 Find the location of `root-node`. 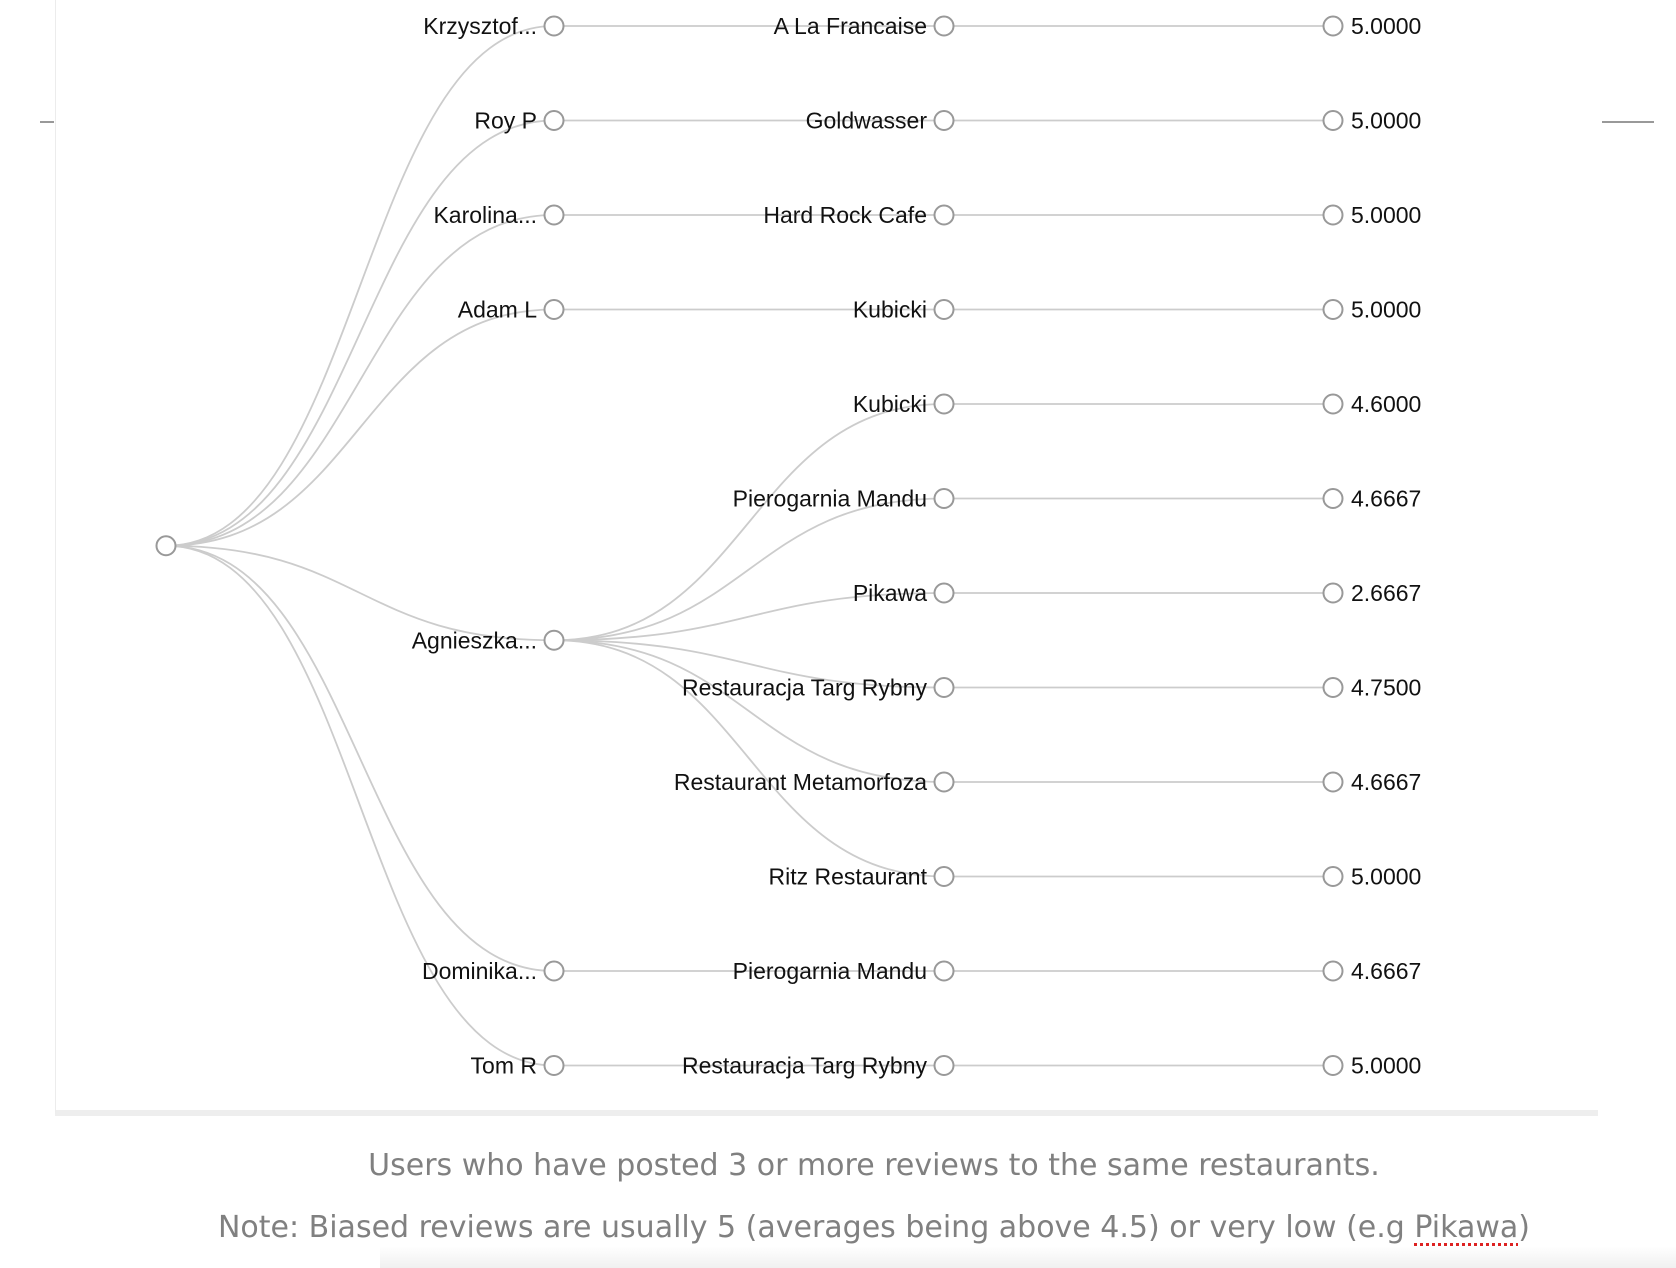

root-node is located at coordinates (166, 546).